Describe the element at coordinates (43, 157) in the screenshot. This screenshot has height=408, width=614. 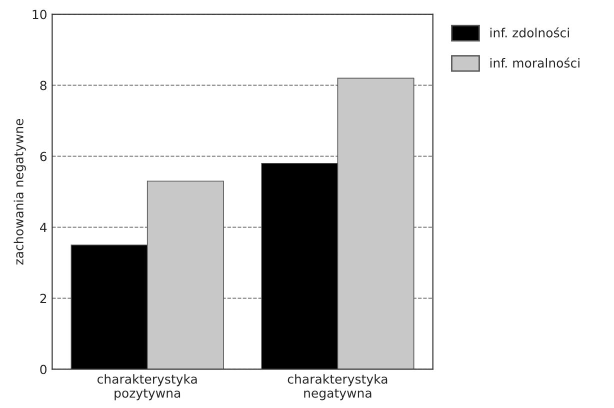
I see `y-tick-label: 6` at that location.